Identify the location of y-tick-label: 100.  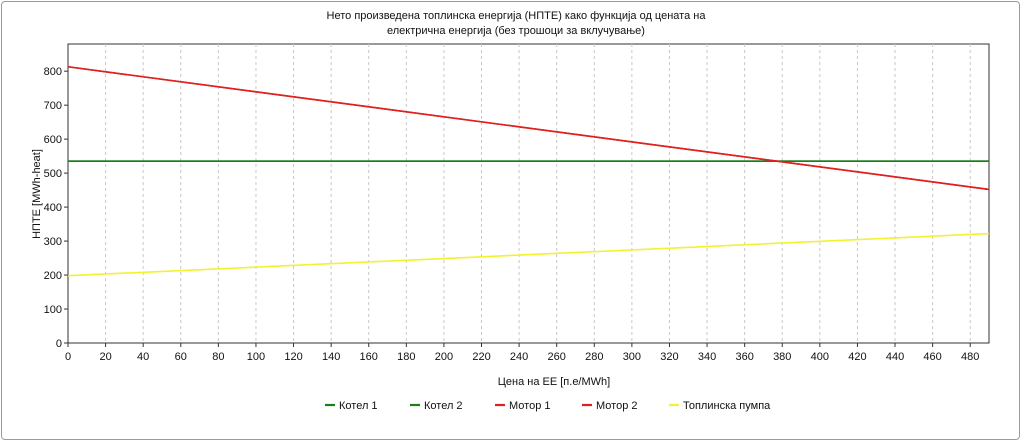
(53, 310).